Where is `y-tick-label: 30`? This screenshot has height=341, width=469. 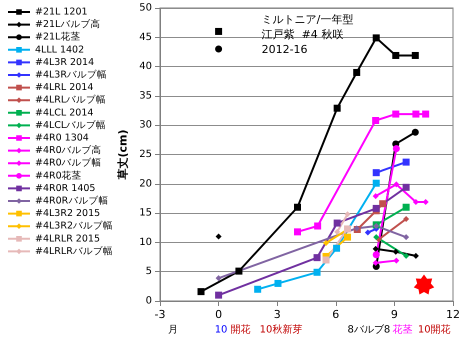
y-tick-label: 30 is located at coordinates (145, 125).